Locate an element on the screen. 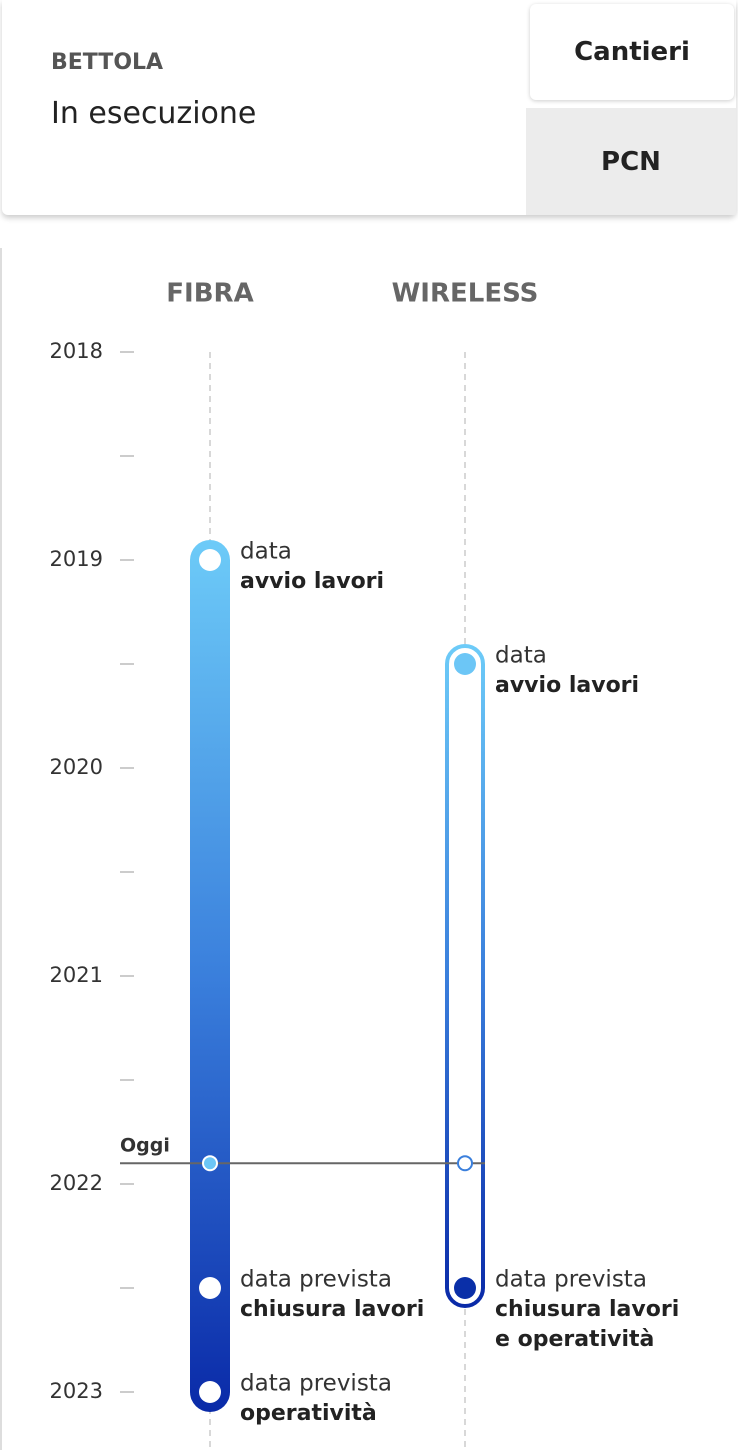  column-title: WIRELESS is located at coordinates (465, 294).